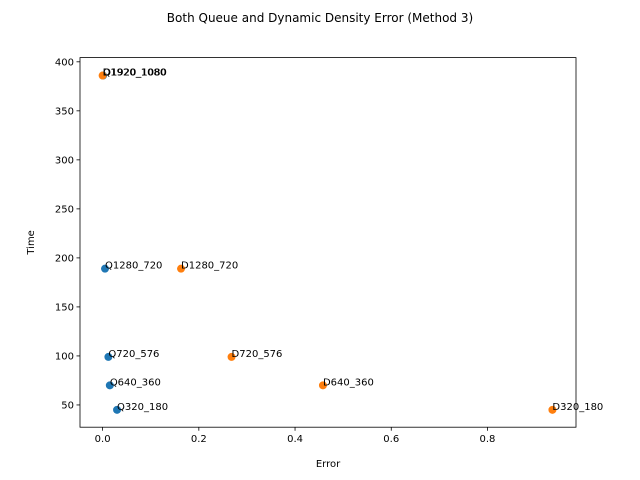  What do you see at coordinates (257, 354) in the screenshot?
I see `point-label: D720_576` at bounding box center [257, 354].